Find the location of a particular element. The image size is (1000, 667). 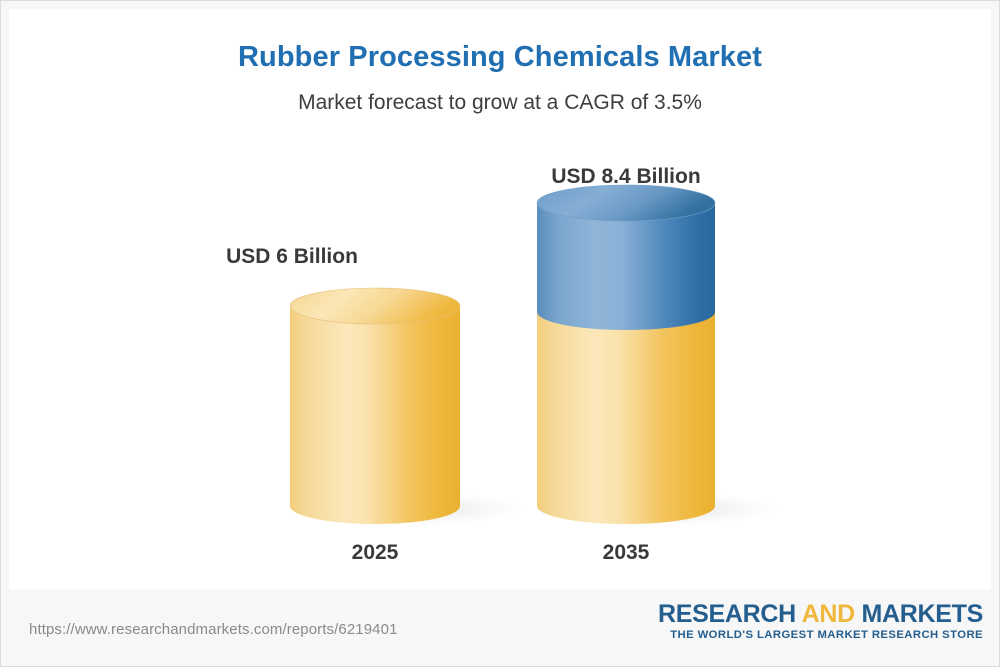

cylinder-2025 is located at coordinates (375, 405).